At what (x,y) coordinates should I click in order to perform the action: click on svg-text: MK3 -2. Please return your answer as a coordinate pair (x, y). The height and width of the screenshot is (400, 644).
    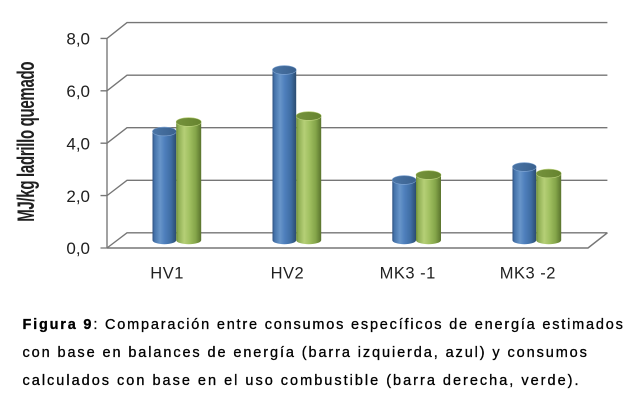
    Looking at the image, I should click on (528, 274).